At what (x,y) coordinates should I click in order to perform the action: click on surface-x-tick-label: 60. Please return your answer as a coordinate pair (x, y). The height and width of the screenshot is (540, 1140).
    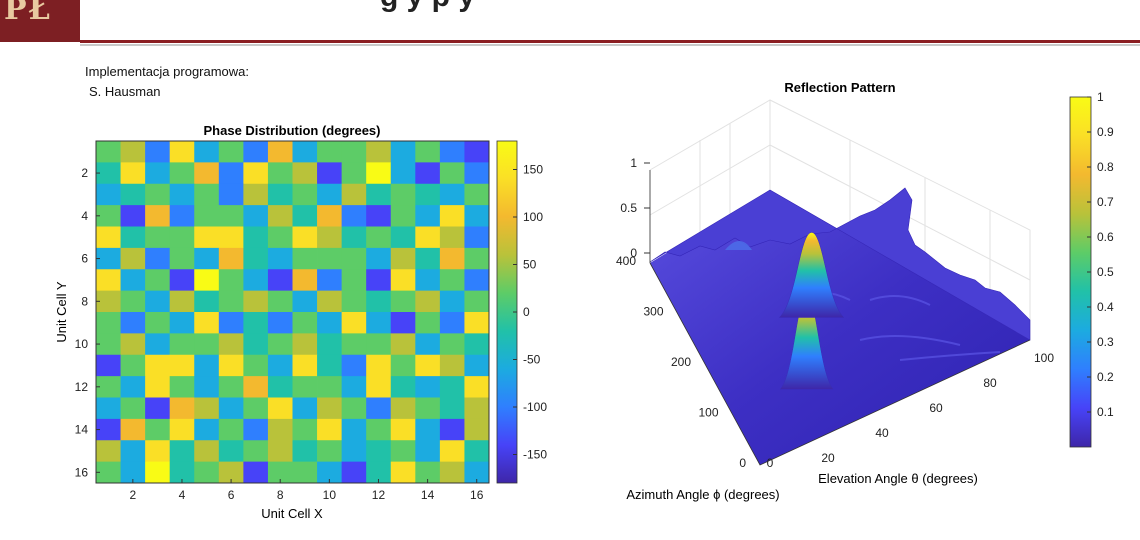
    Looking at the image, I should click on (936, 408).